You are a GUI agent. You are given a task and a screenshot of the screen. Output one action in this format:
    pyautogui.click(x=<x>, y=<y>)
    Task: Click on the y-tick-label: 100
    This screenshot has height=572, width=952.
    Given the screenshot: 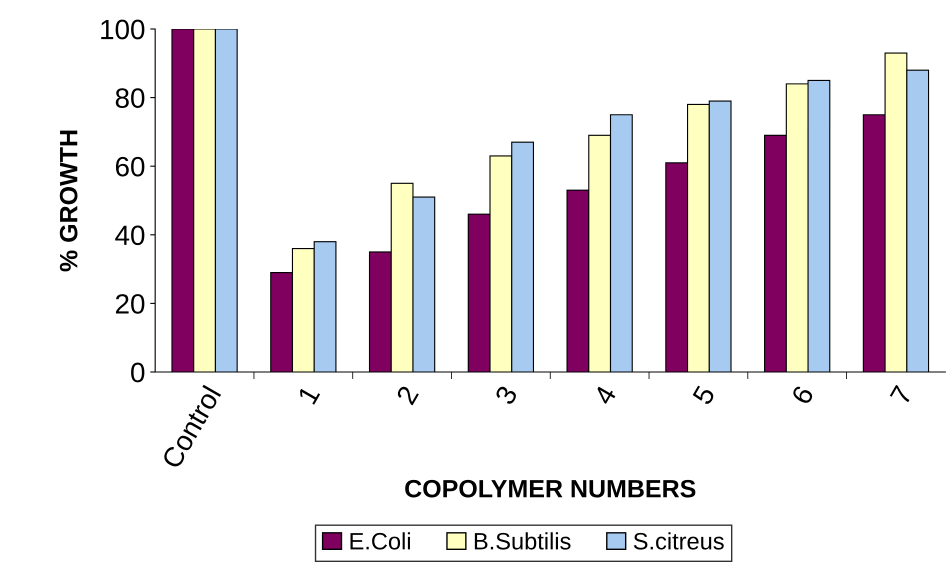 What is the action you would take?
    pyautogui.click(x=122, y=30)
    